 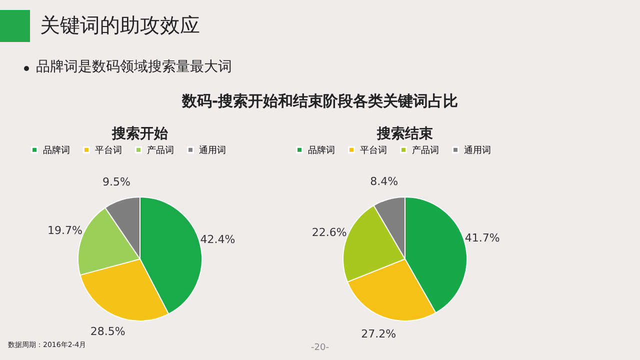 I want to click on data-label: 42.4%, so click(x=218, y=239).